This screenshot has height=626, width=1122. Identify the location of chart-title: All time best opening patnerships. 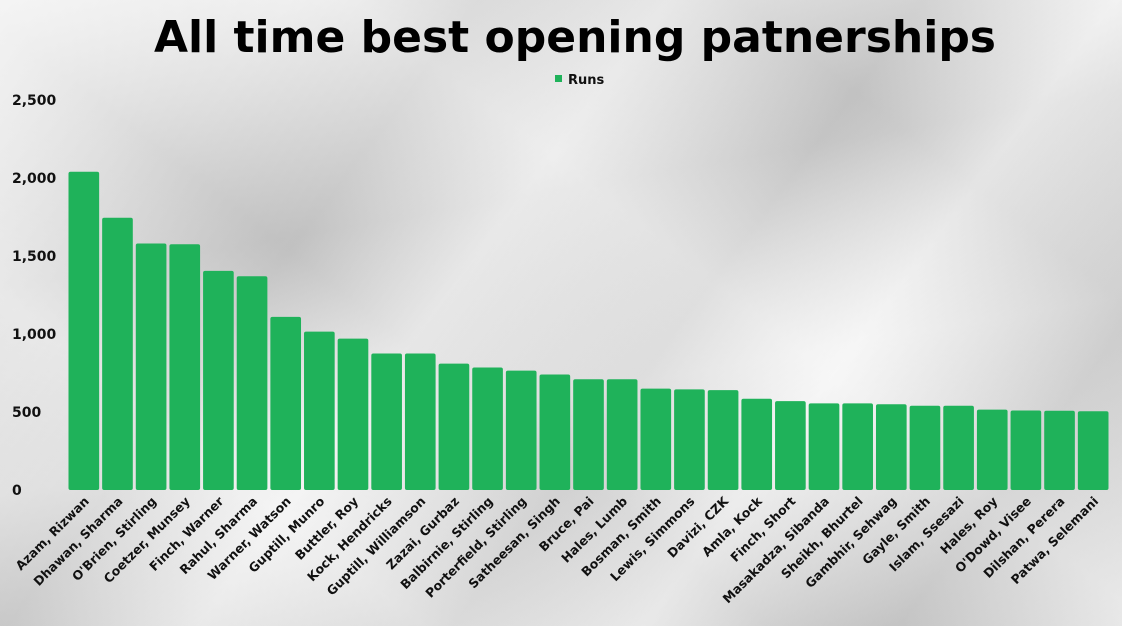
(575, 37).